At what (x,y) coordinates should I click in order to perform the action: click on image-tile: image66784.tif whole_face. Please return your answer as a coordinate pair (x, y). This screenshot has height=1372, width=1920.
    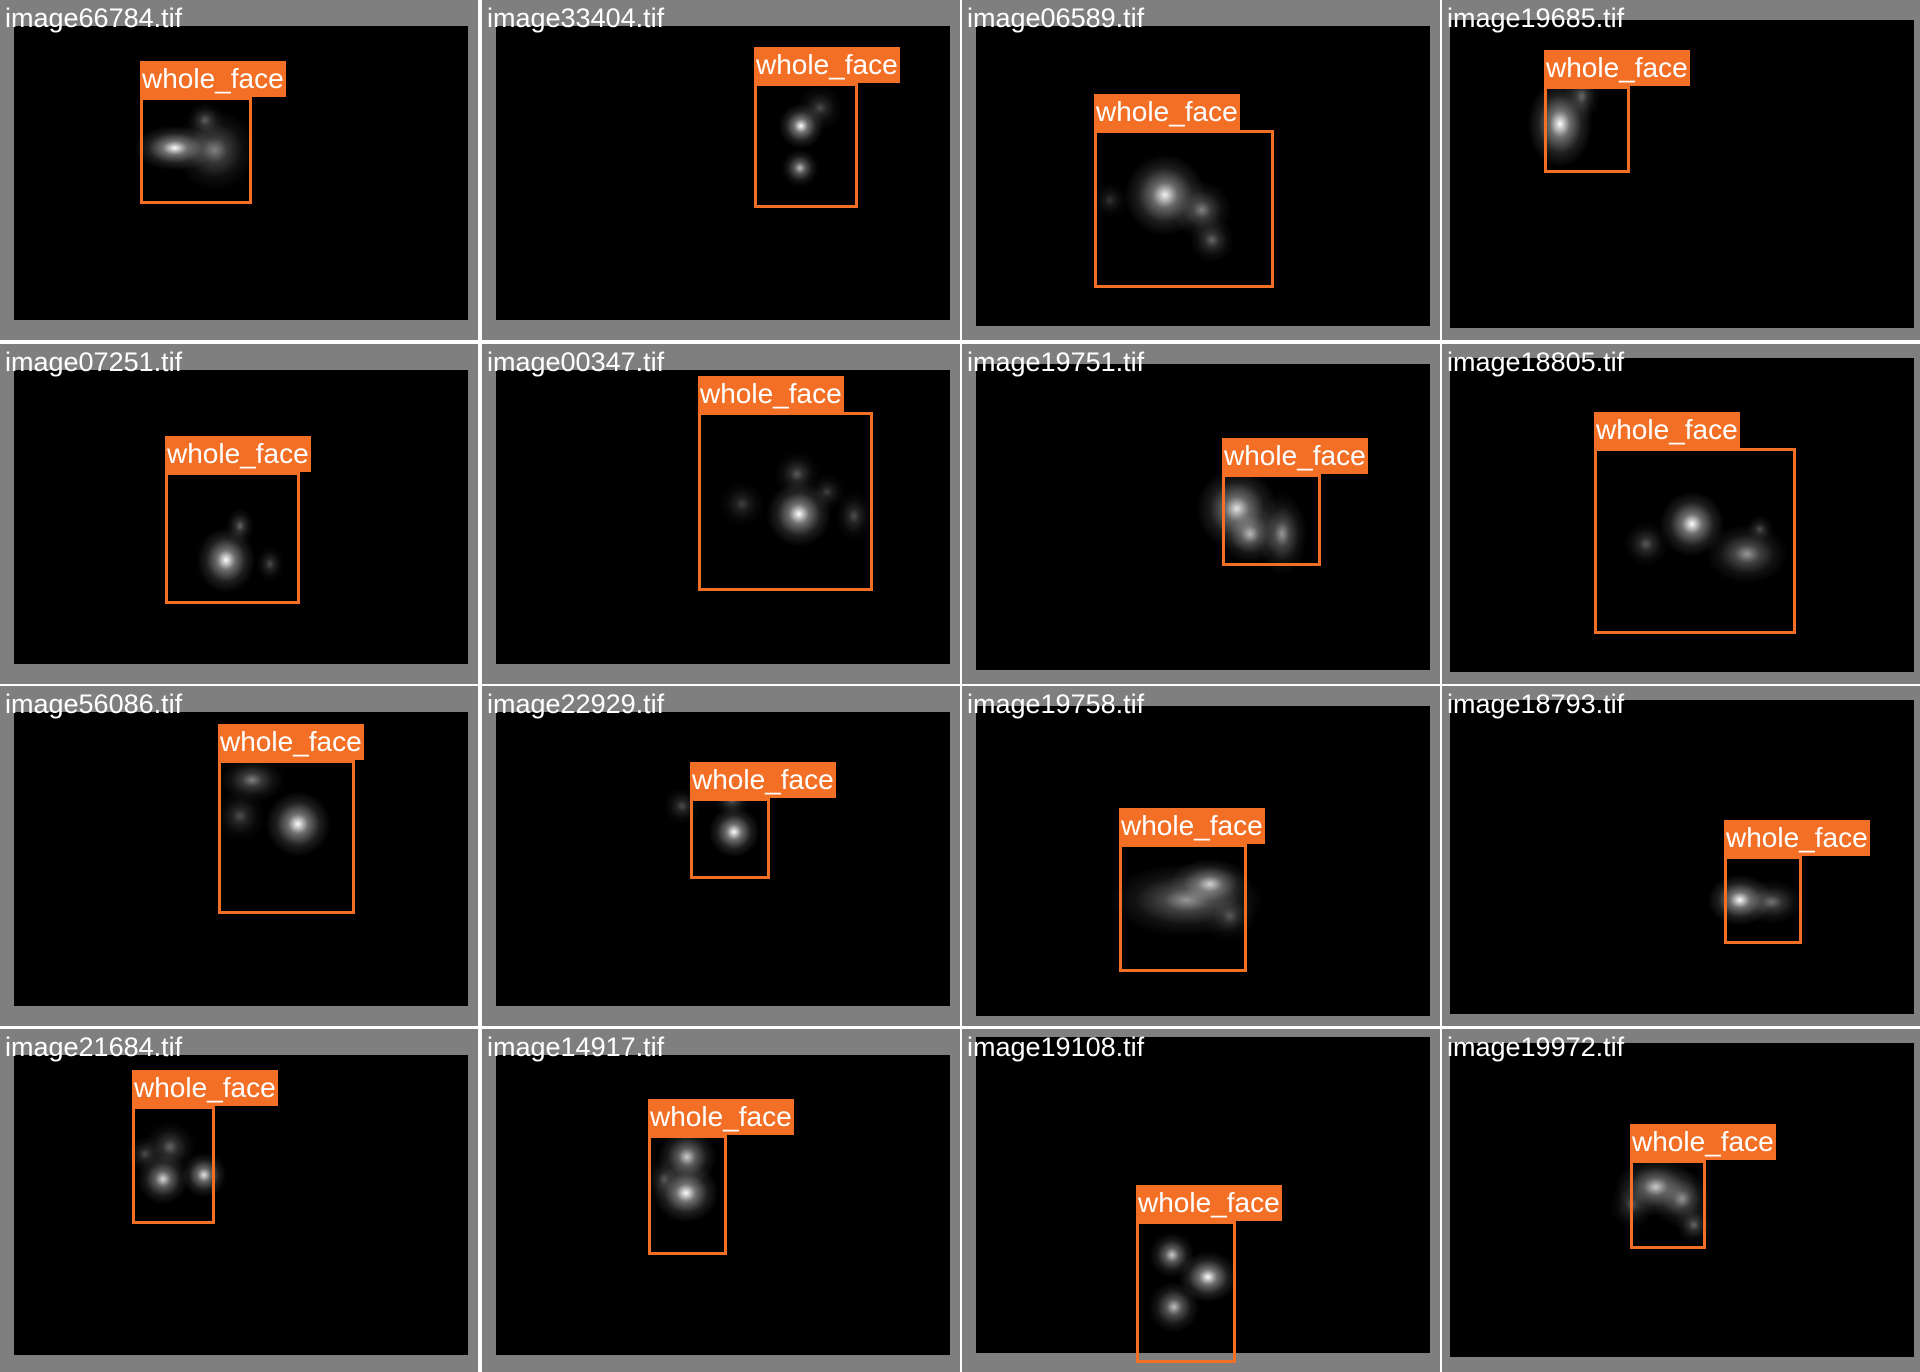
    Looking at the image, I should click on (239, 170).